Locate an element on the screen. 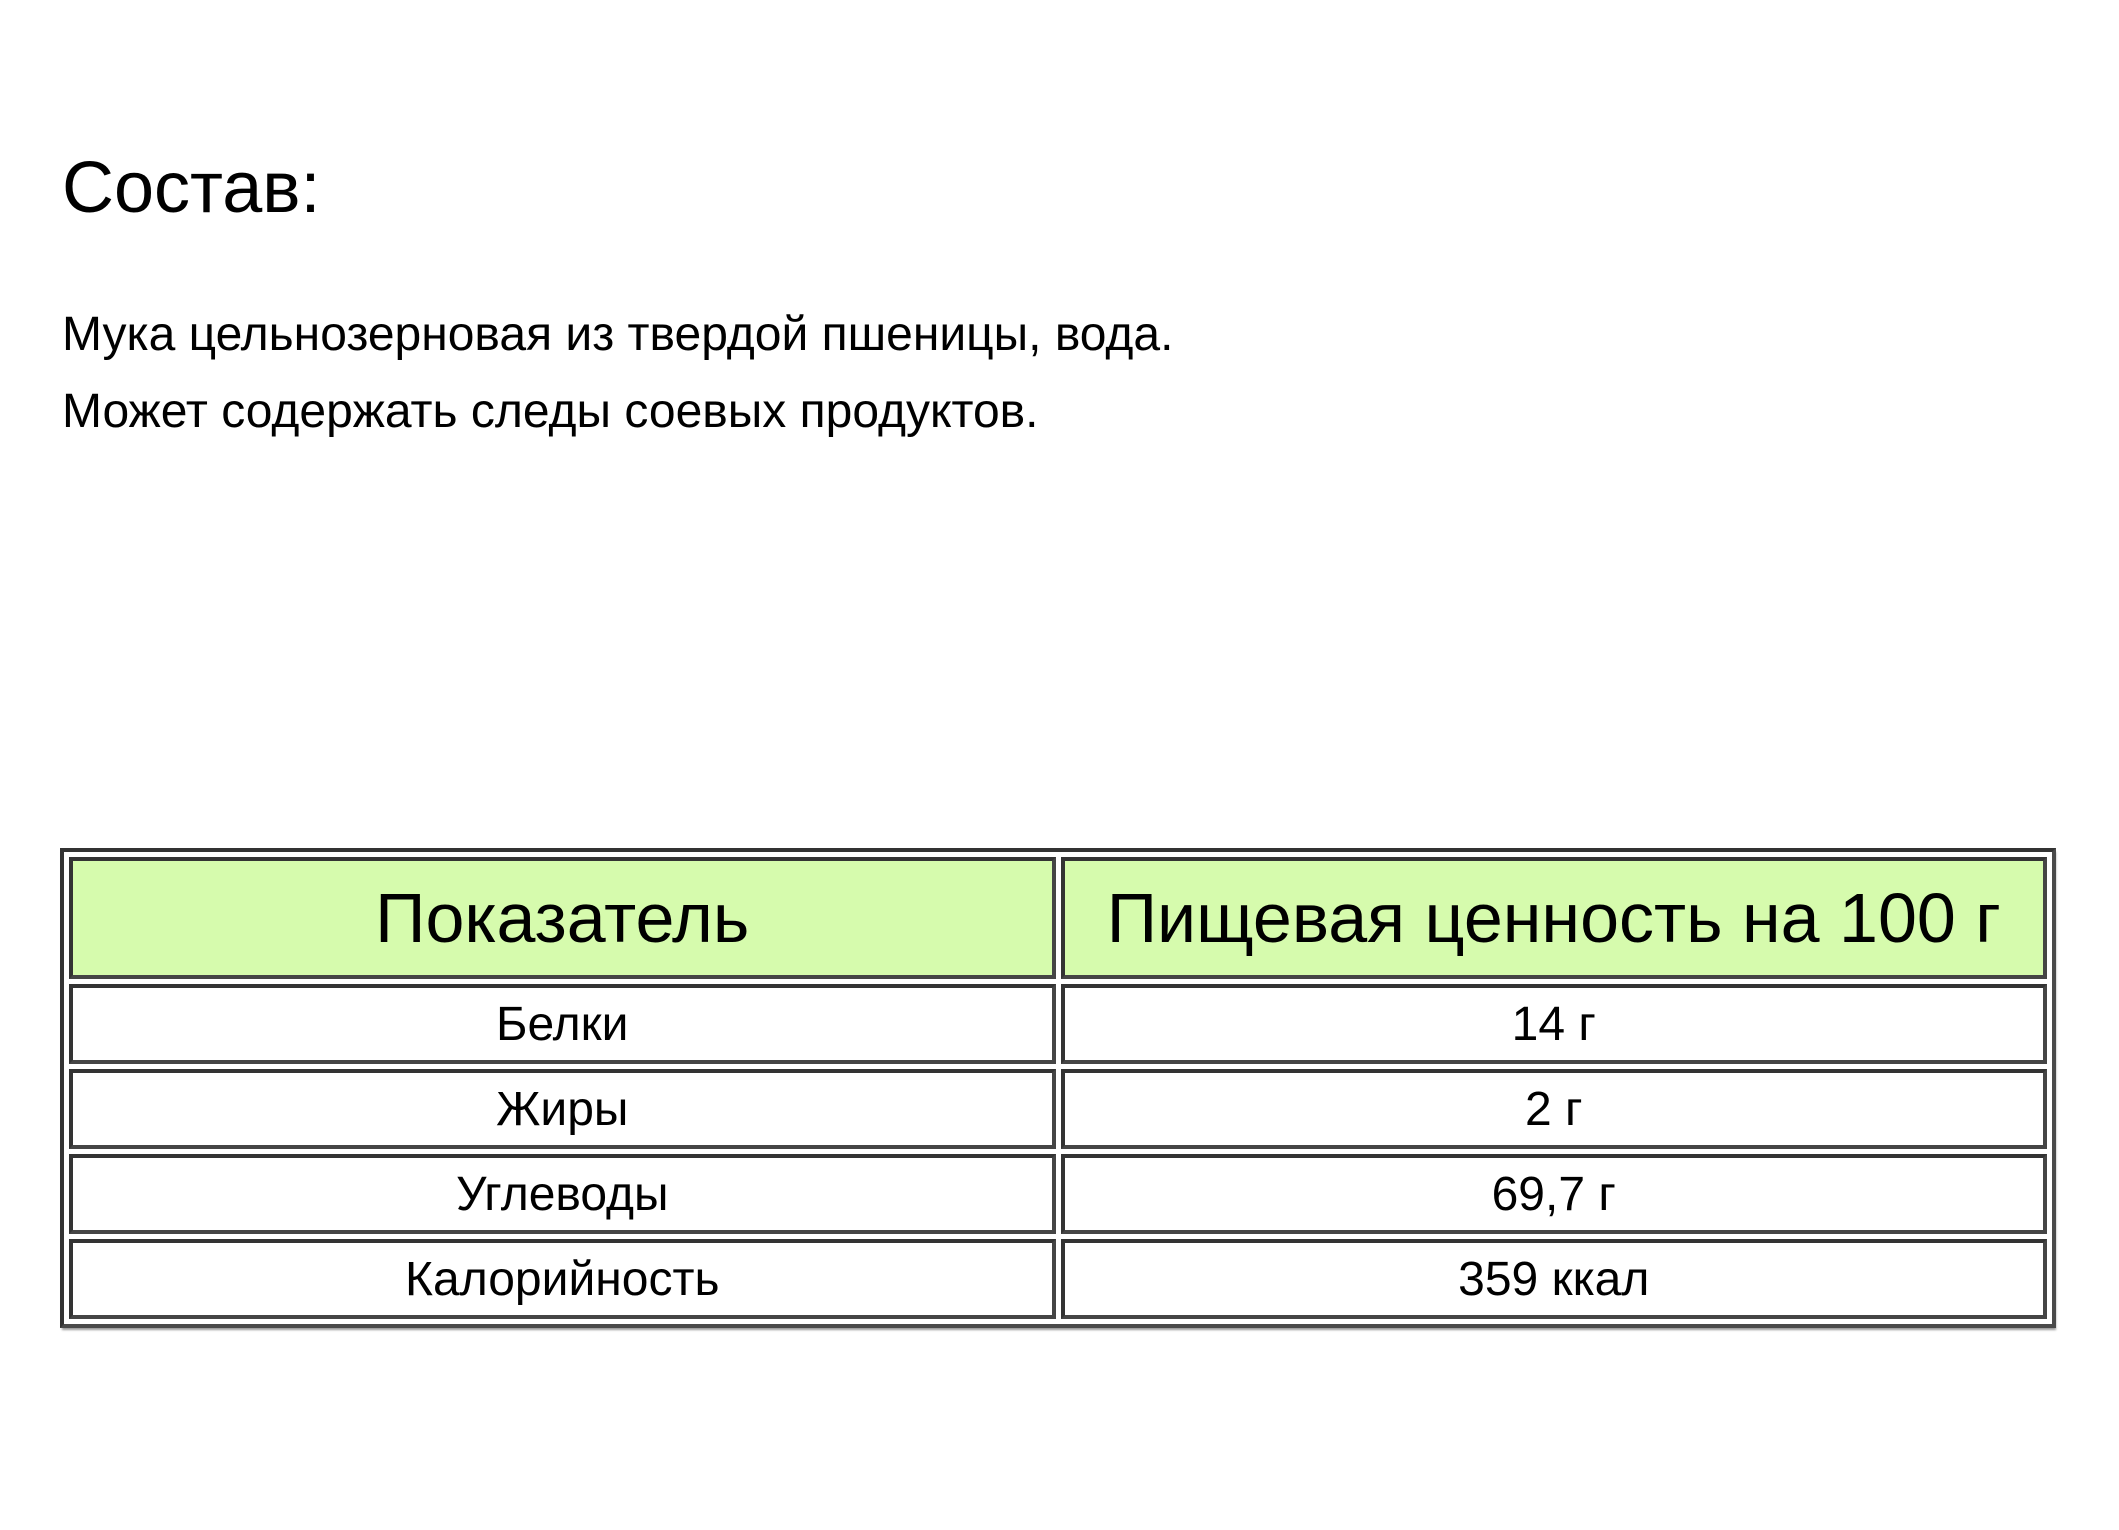 This screenshot has width=2119, height=1530. table-row: Жиры 2 г is located at coordinates (1058, 1109).